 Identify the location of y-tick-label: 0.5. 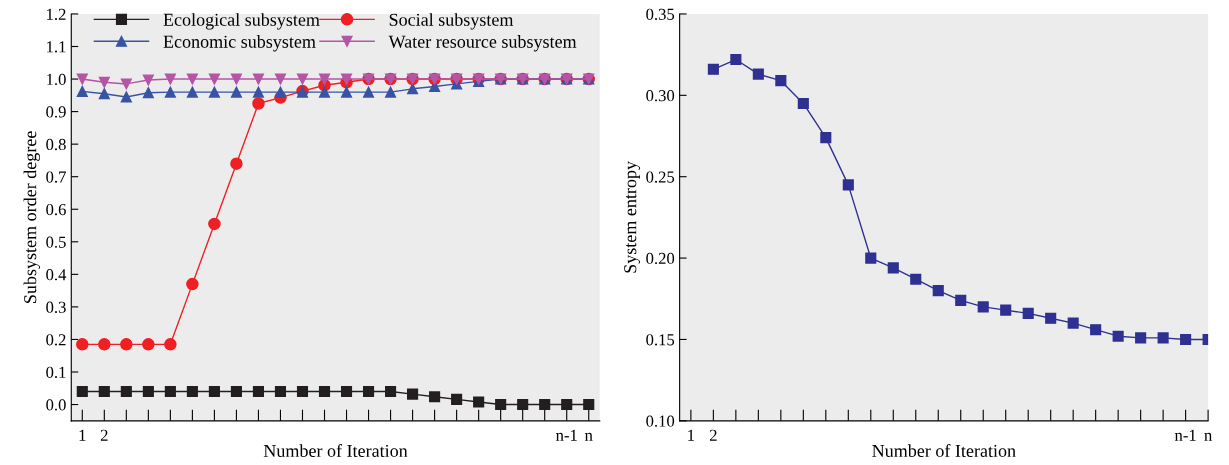
(56, 242).